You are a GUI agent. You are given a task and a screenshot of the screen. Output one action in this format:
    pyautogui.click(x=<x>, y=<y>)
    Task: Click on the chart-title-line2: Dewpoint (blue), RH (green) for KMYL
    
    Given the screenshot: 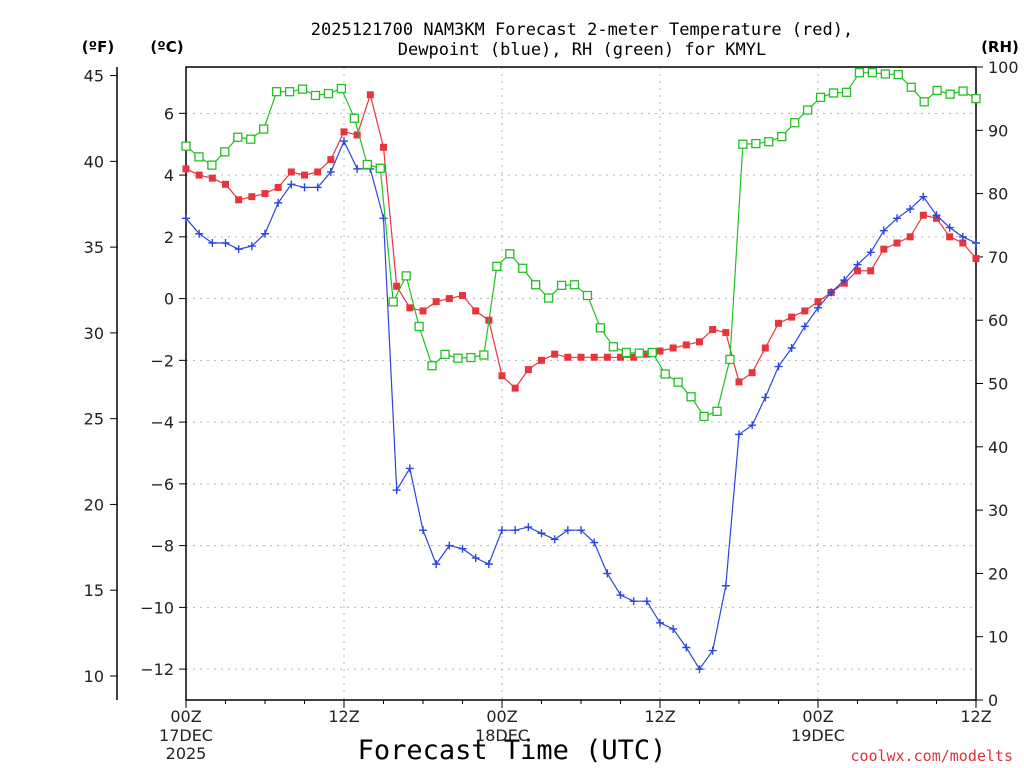 What is the action you would take?
    pyautogui.click(x=582, y=50)
    